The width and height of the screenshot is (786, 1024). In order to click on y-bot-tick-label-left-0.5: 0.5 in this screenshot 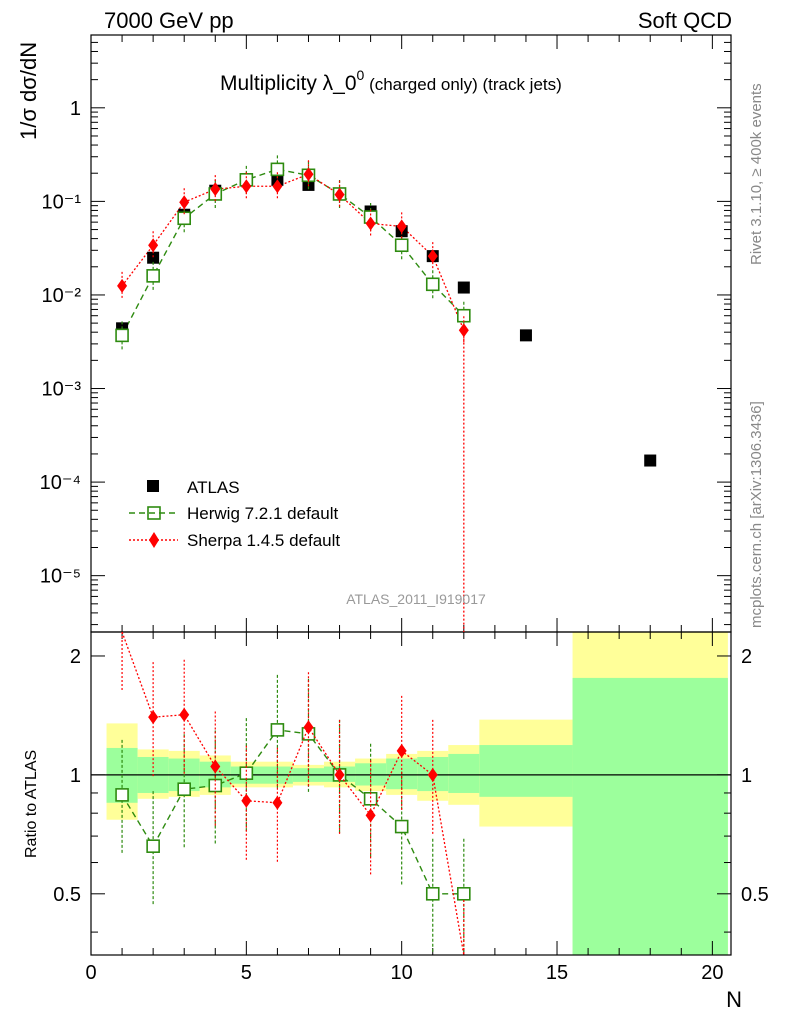, I will do `click(67, 895)`.